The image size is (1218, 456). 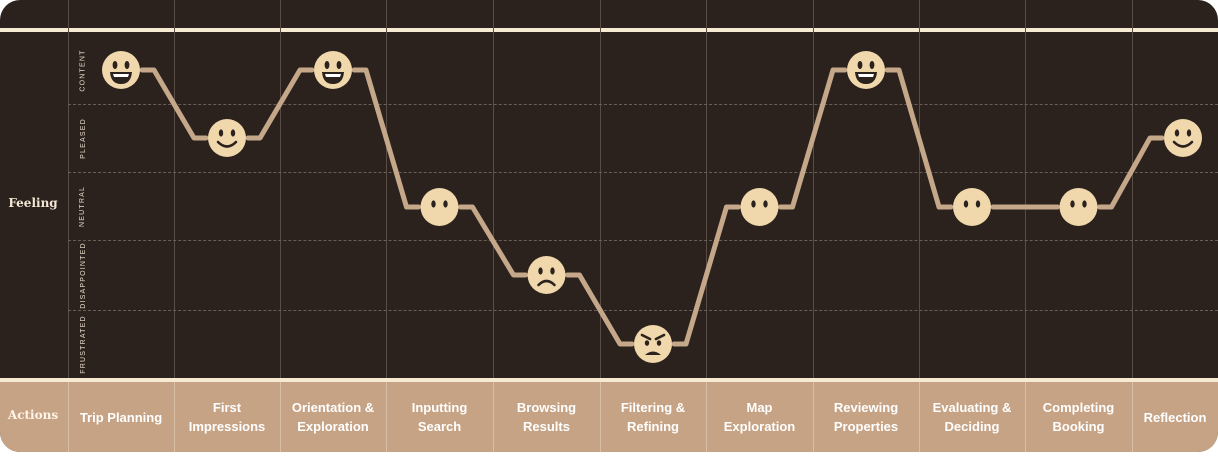 I want to click on action-label: Reflection, so click(x=1175, y=417).